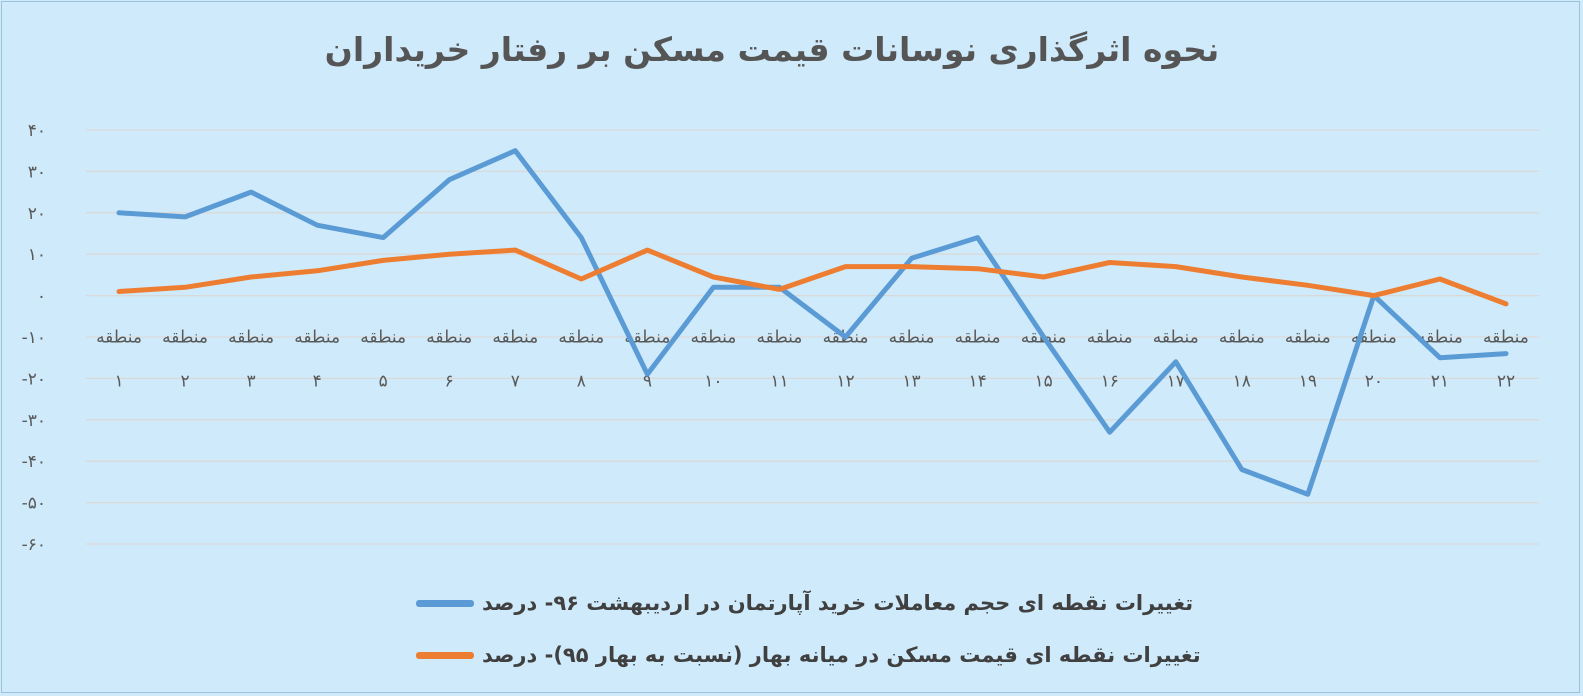 The image size is (1583, 696). I want to click on x-category-number: ۷, so click(515, 382).